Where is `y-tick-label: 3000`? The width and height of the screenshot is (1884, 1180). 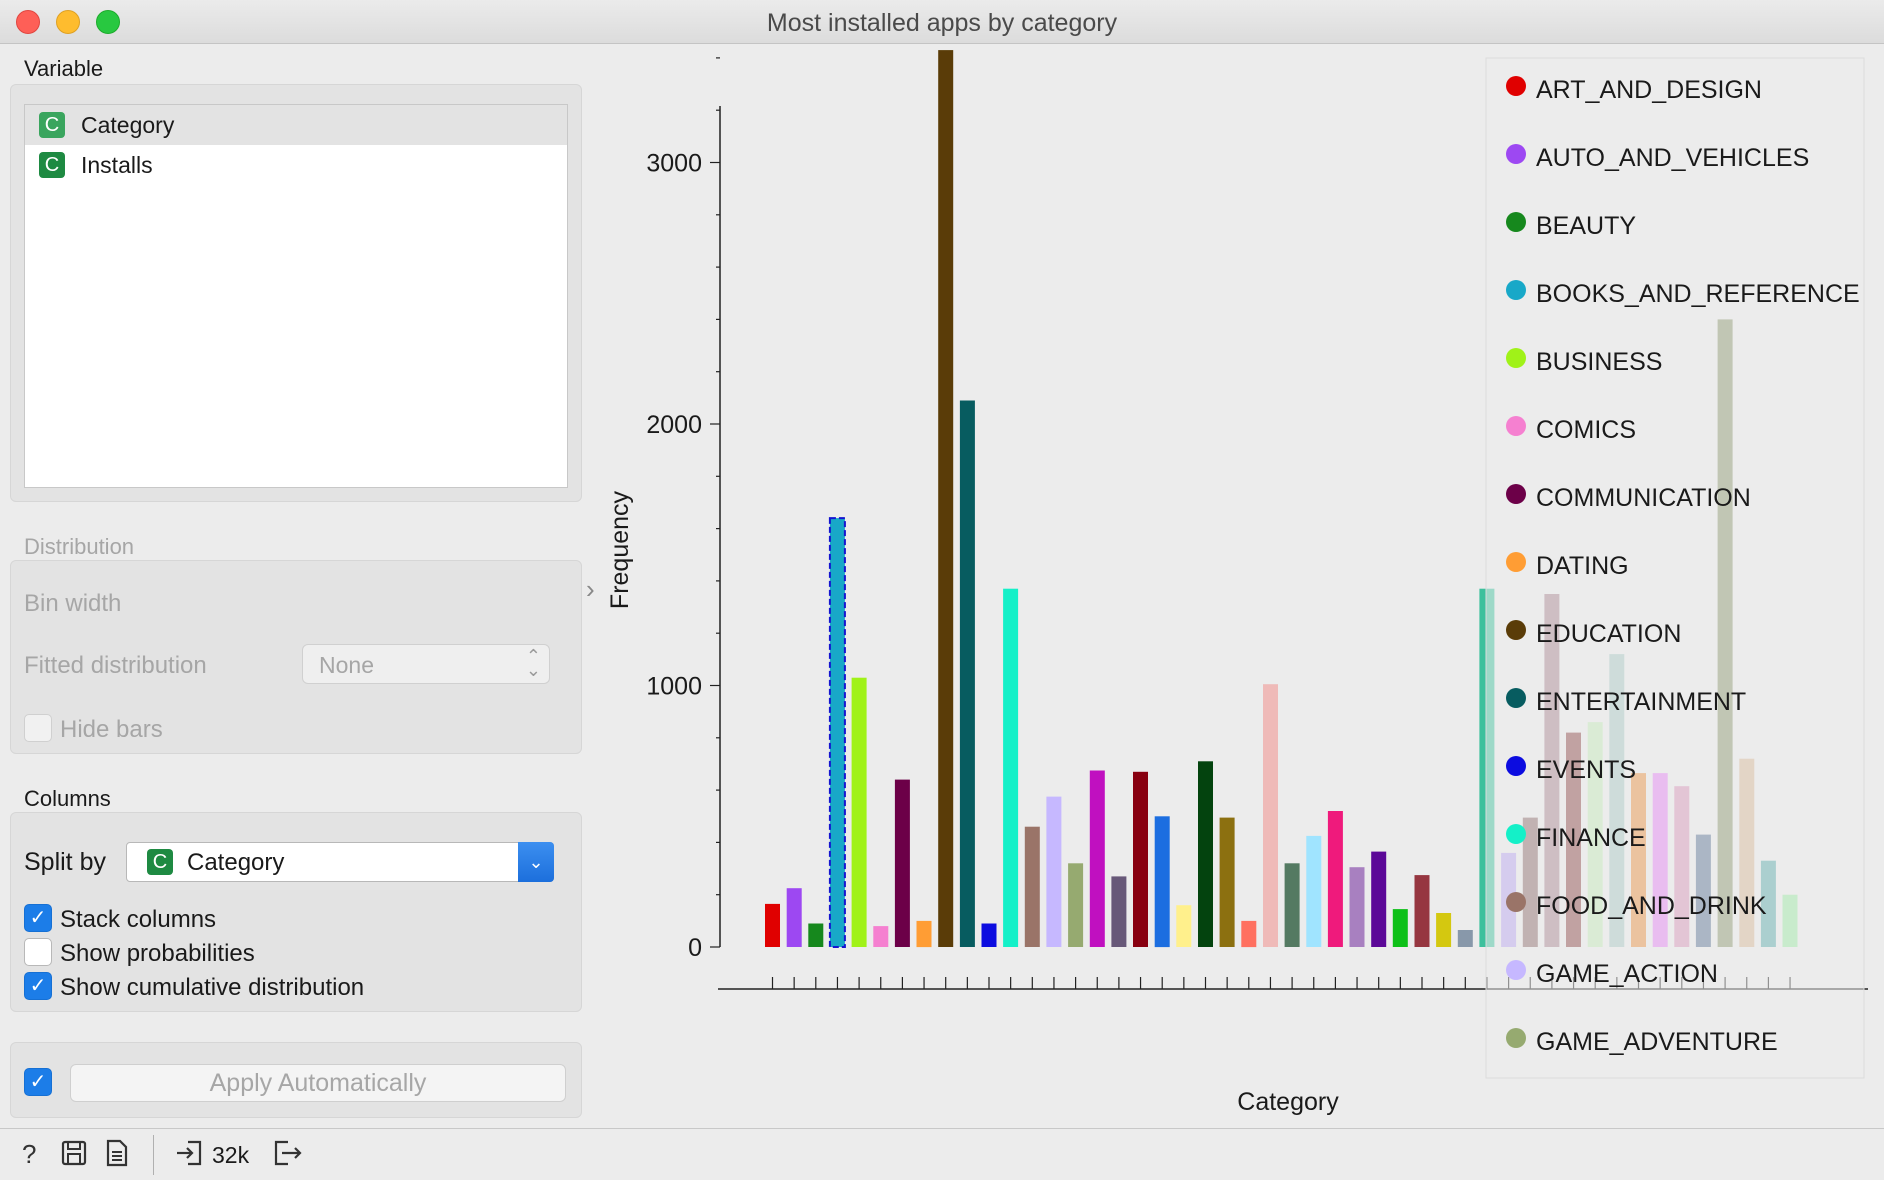
y-tick-label: 3000 is located at coordinates (674, 164).